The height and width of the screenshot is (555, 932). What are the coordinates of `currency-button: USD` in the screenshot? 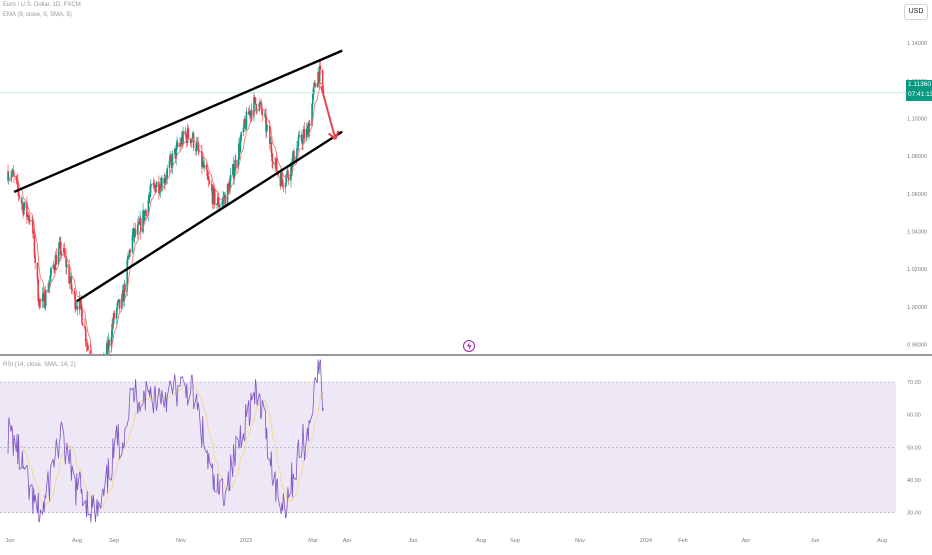 It's located at (916, 12).